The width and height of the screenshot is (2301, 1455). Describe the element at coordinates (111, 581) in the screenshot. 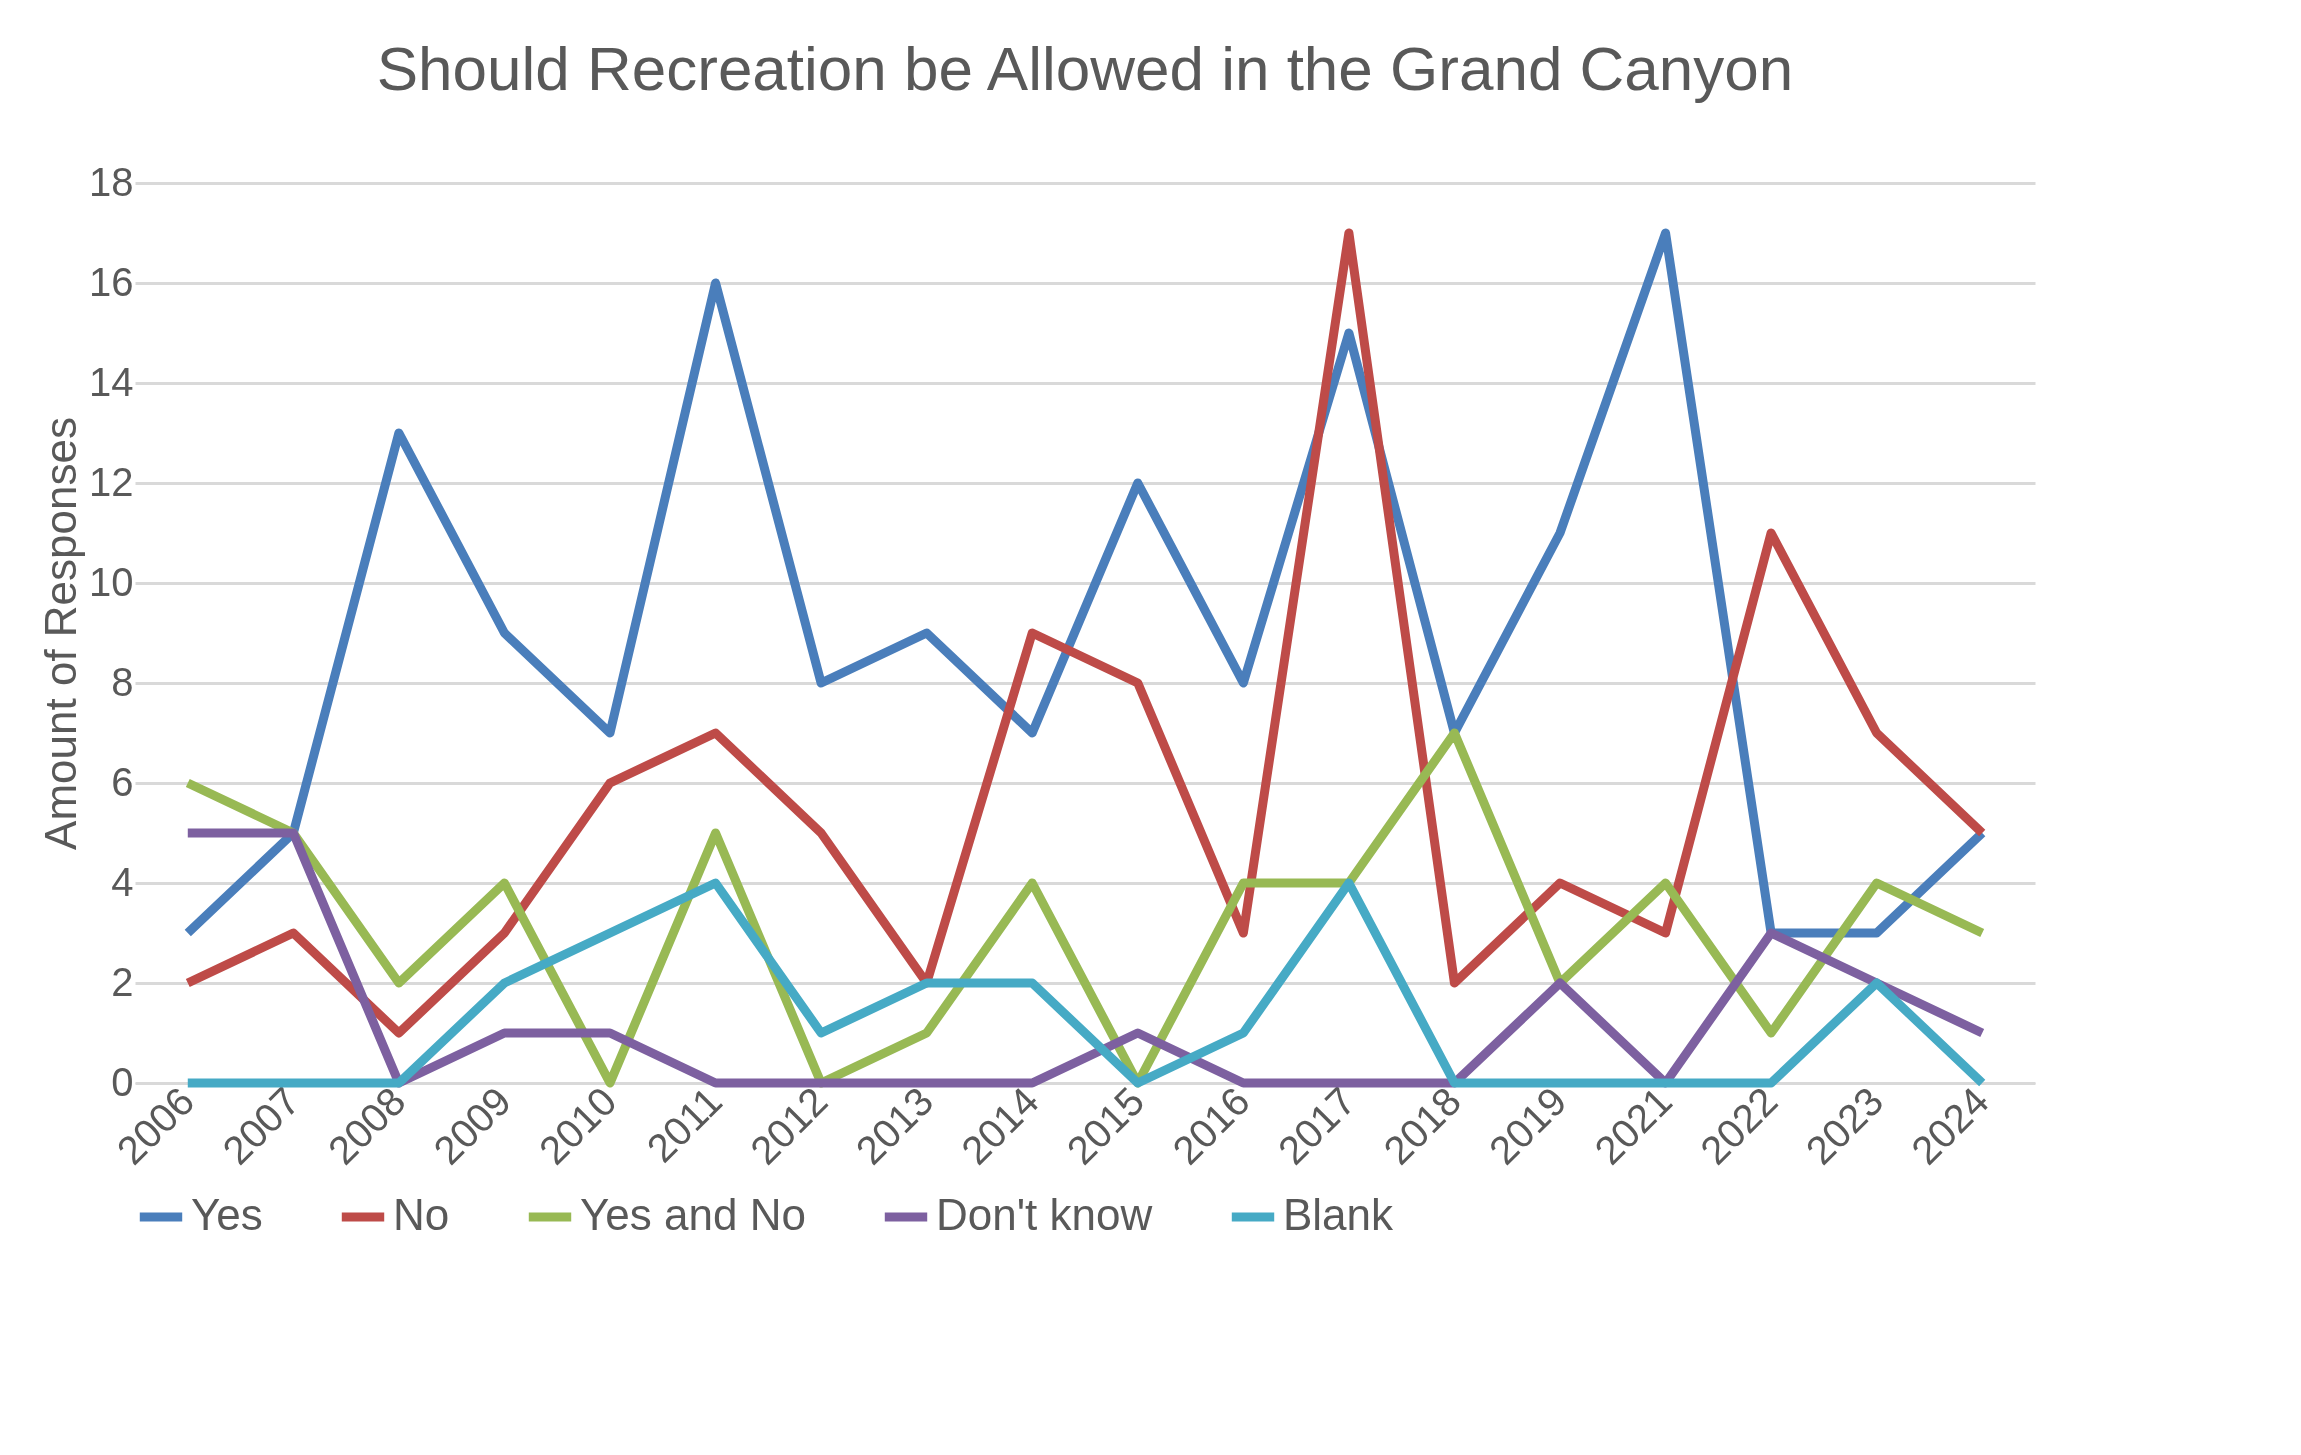

I see `y-tick-label: 10` at that location.